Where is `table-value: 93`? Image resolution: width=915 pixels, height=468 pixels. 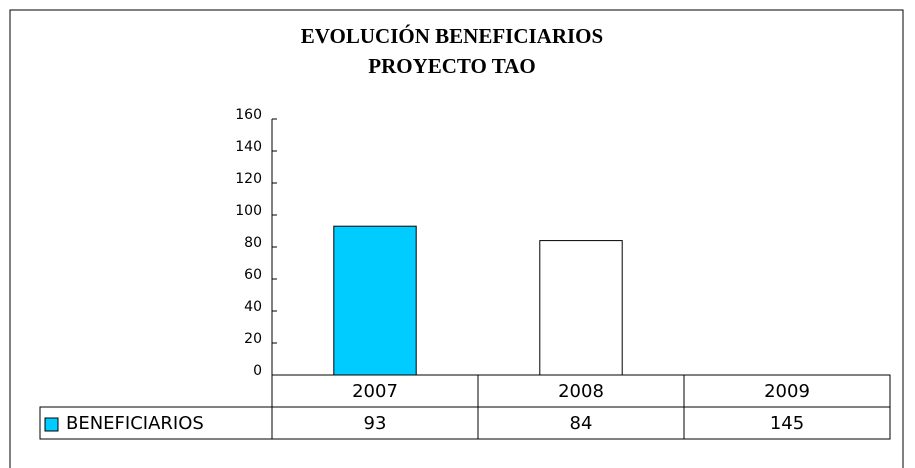
table-value: 93 is located at coordinates (375, 423).